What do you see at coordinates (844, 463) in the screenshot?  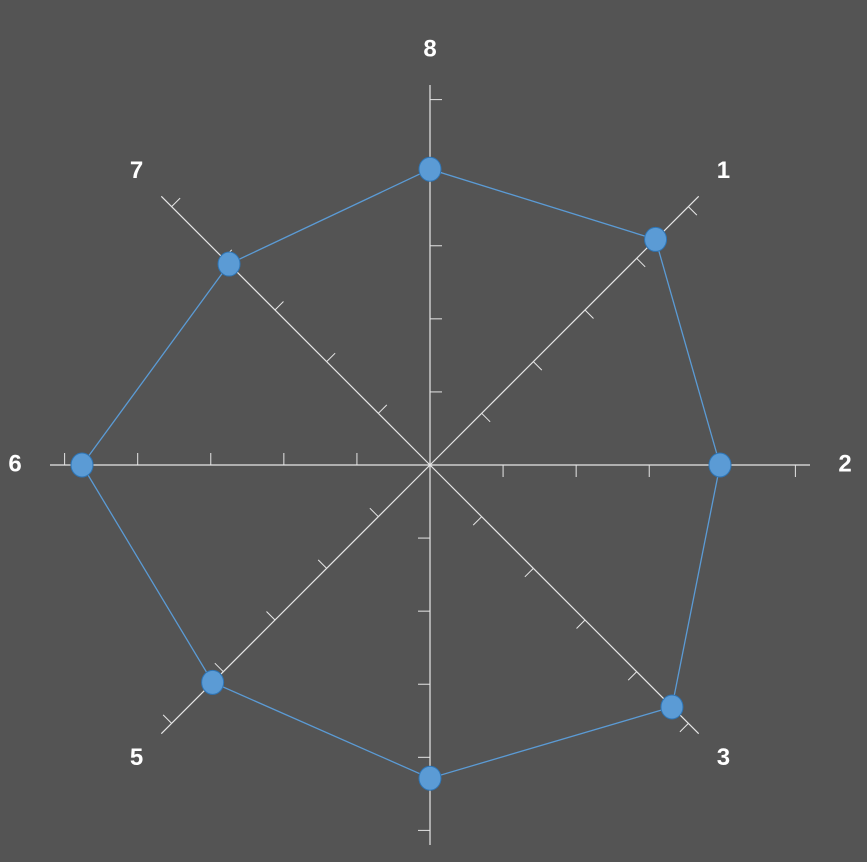 I see `category-label-2: 2` at bounding box center [844, 463].